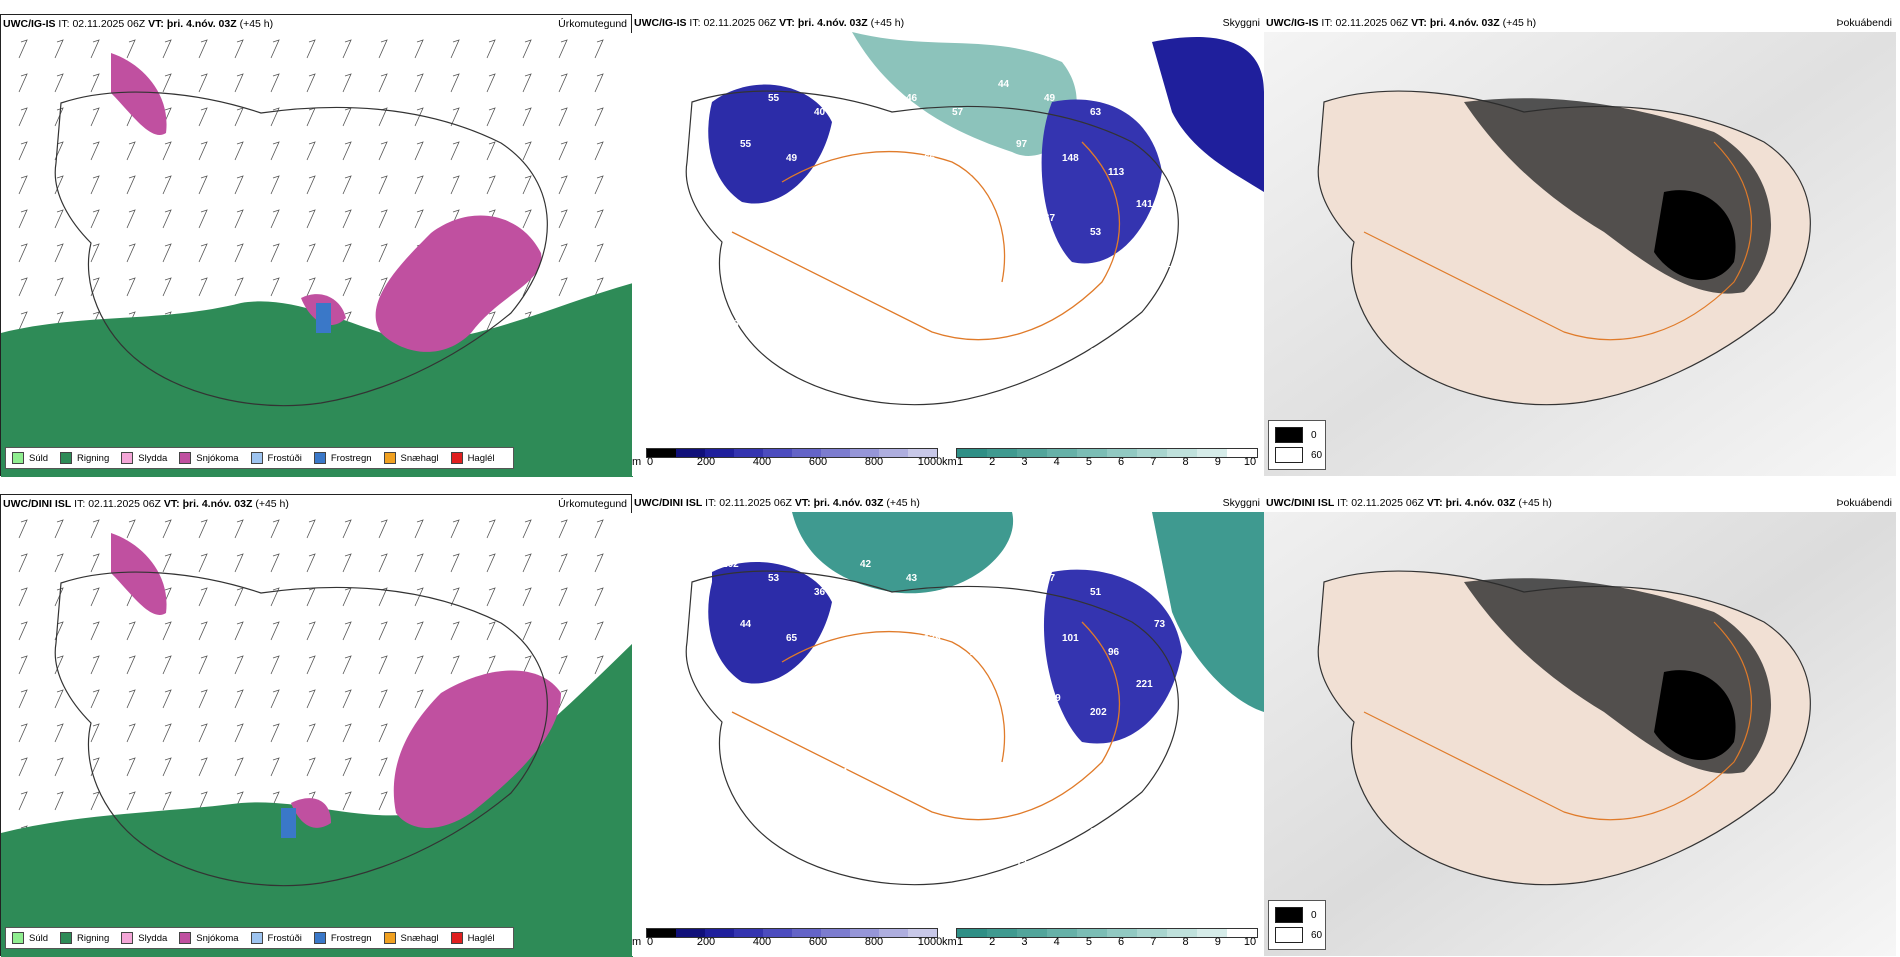 The height and width of the screenshot is (957, 1900). I want to click on low-cloud-area, so click(1208, 114).